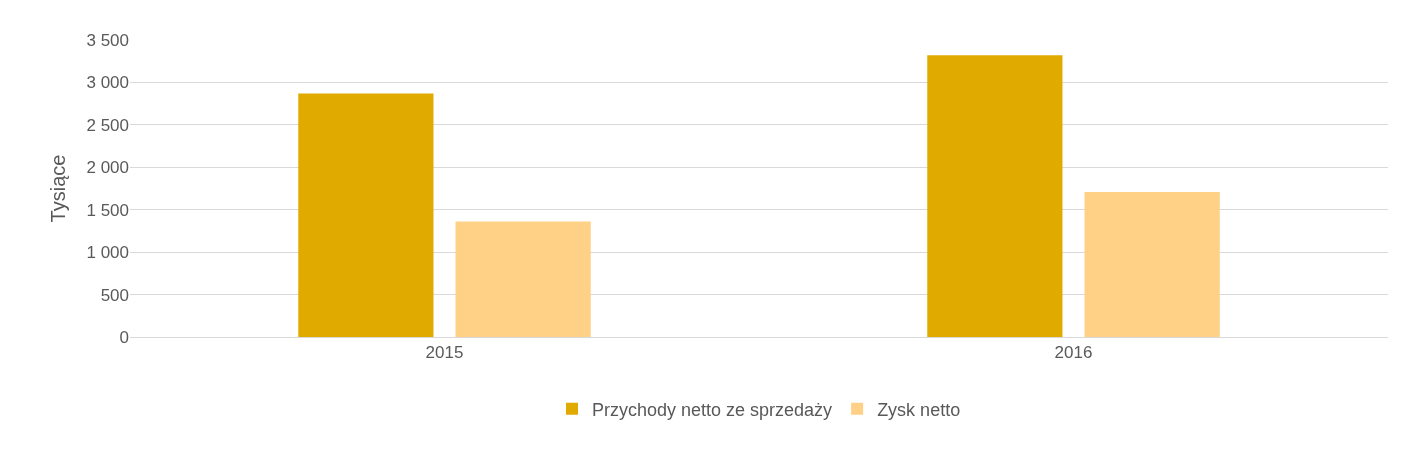 The height and width of the screenshot is (453, 1405). What do you see at coordinates (712, 409) in the screenshot?
I see `legend-label: Przychody netto ze sprzedaży` at bounding box center [712, 409].